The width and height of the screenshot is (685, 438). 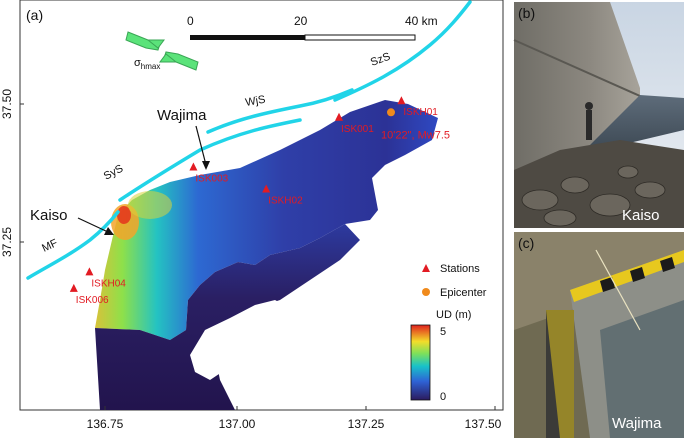 What do you see at coordinates (7, 242) in the screenshot?
I see `y-tick-label: 37.25` at bounding box center [7, 242].